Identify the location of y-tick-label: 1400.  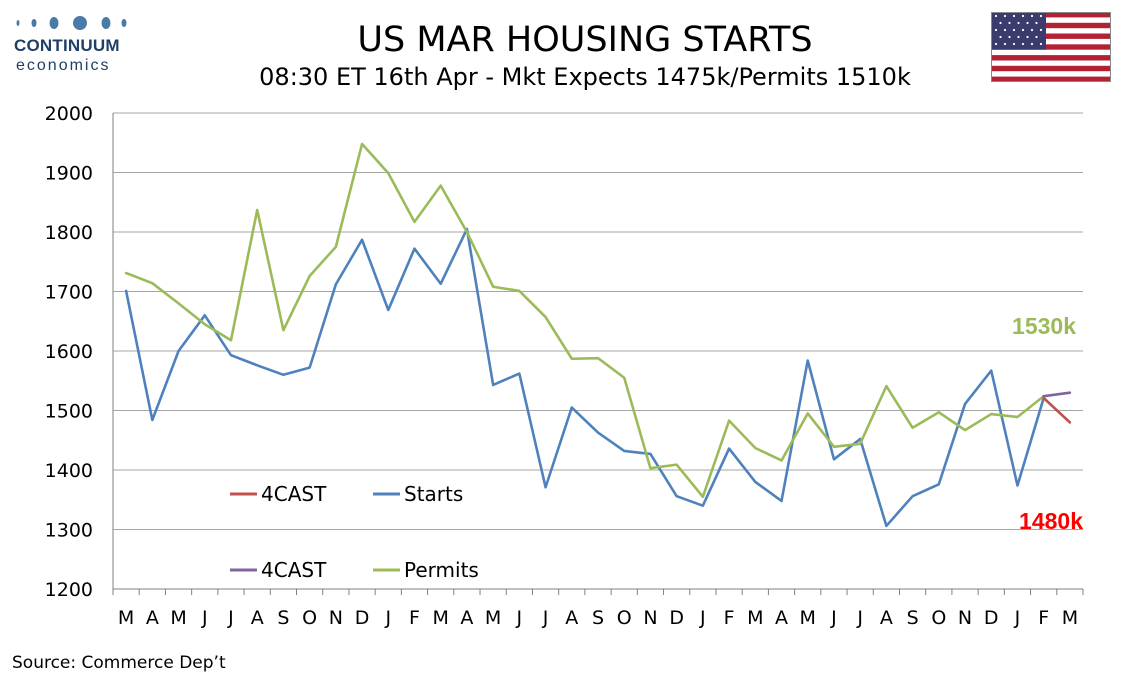
(69, 471).